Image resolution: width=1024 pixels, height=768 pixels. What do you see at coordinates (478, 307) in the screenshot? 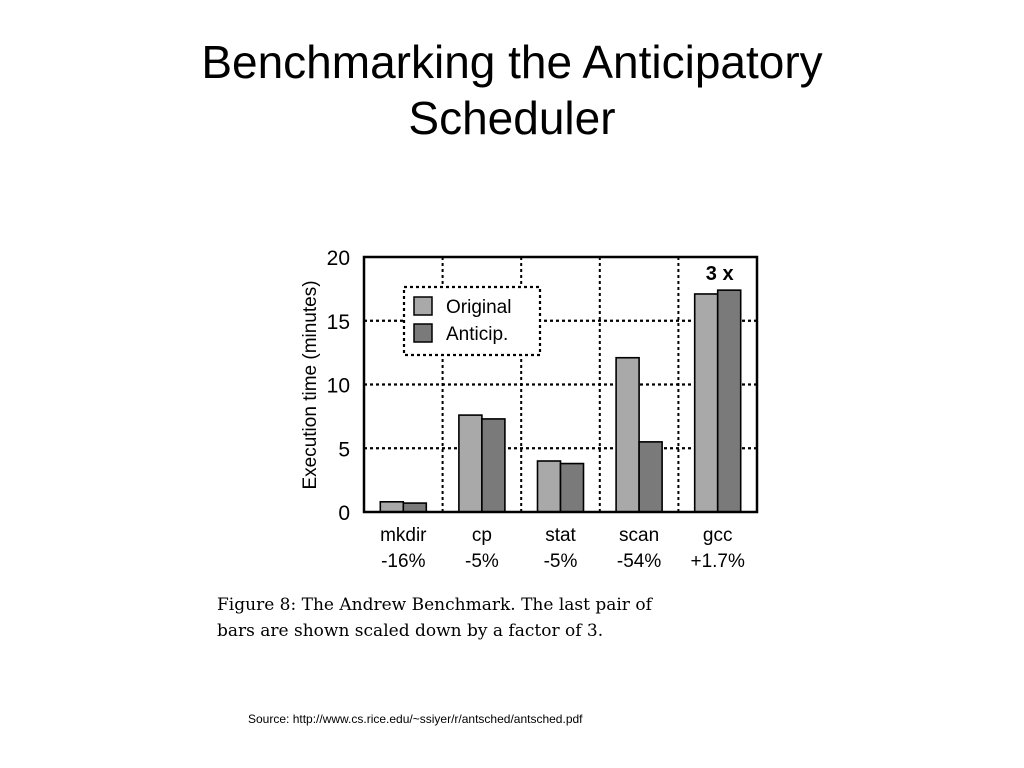
I see `legend-label-0: Original` at bounding box center [478, 307].